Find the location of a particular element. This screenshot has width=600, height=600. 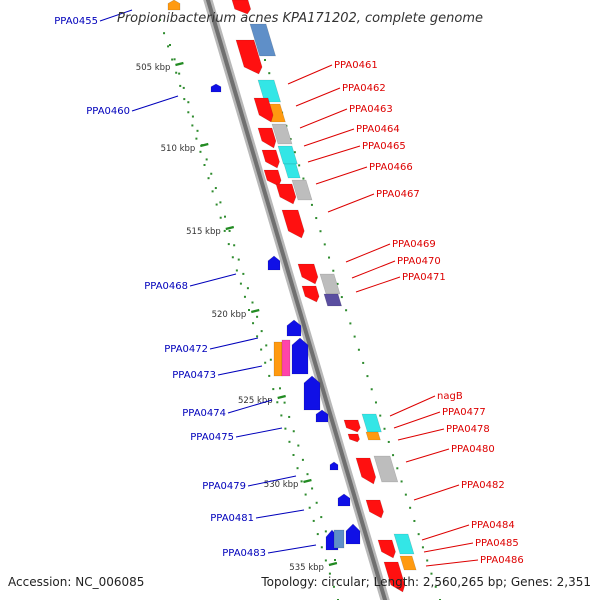

forward-gene-15-shape is located at coordinates (308, 274).